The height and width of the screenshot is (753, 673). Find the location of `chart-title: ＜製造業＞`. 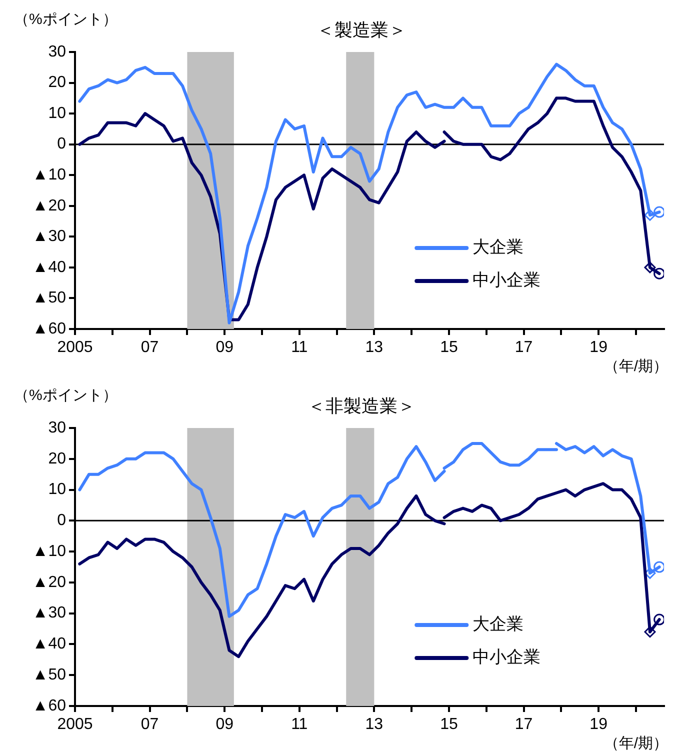

chart-title: ＜製造業＞ is located at coordinates (361, 30).